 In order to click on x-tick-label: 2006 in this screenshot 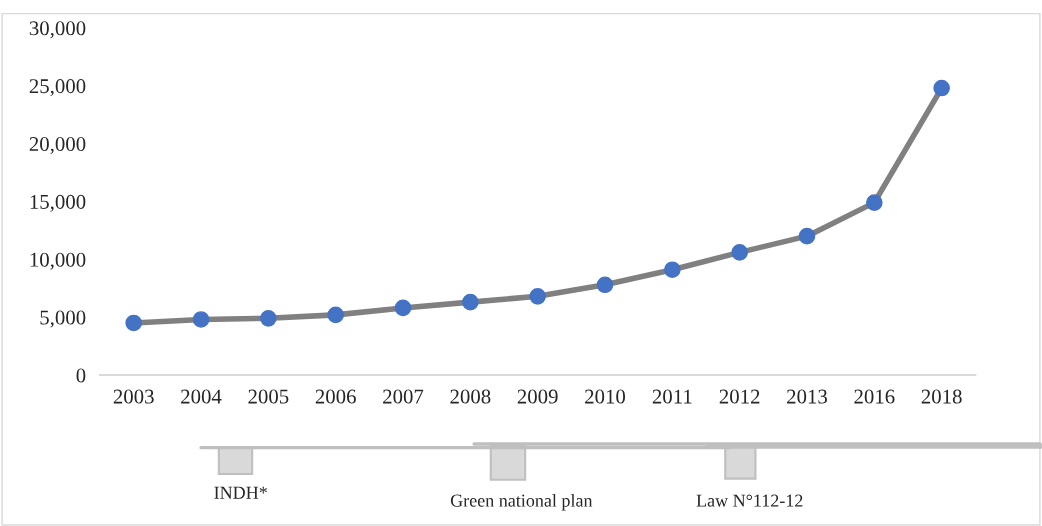, I will do `click(335, 396)`.